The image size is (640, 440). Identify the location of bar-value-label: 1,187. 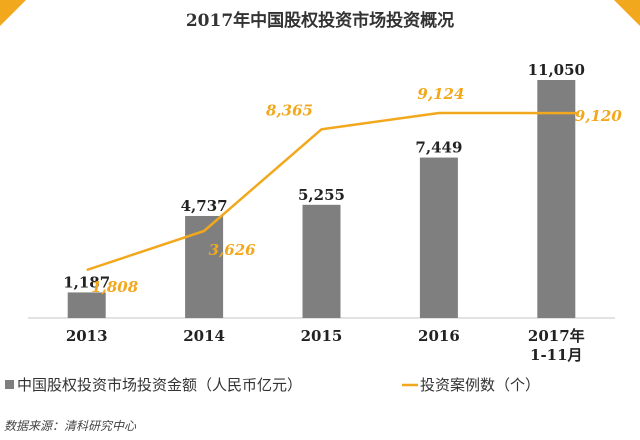
(86, 282).